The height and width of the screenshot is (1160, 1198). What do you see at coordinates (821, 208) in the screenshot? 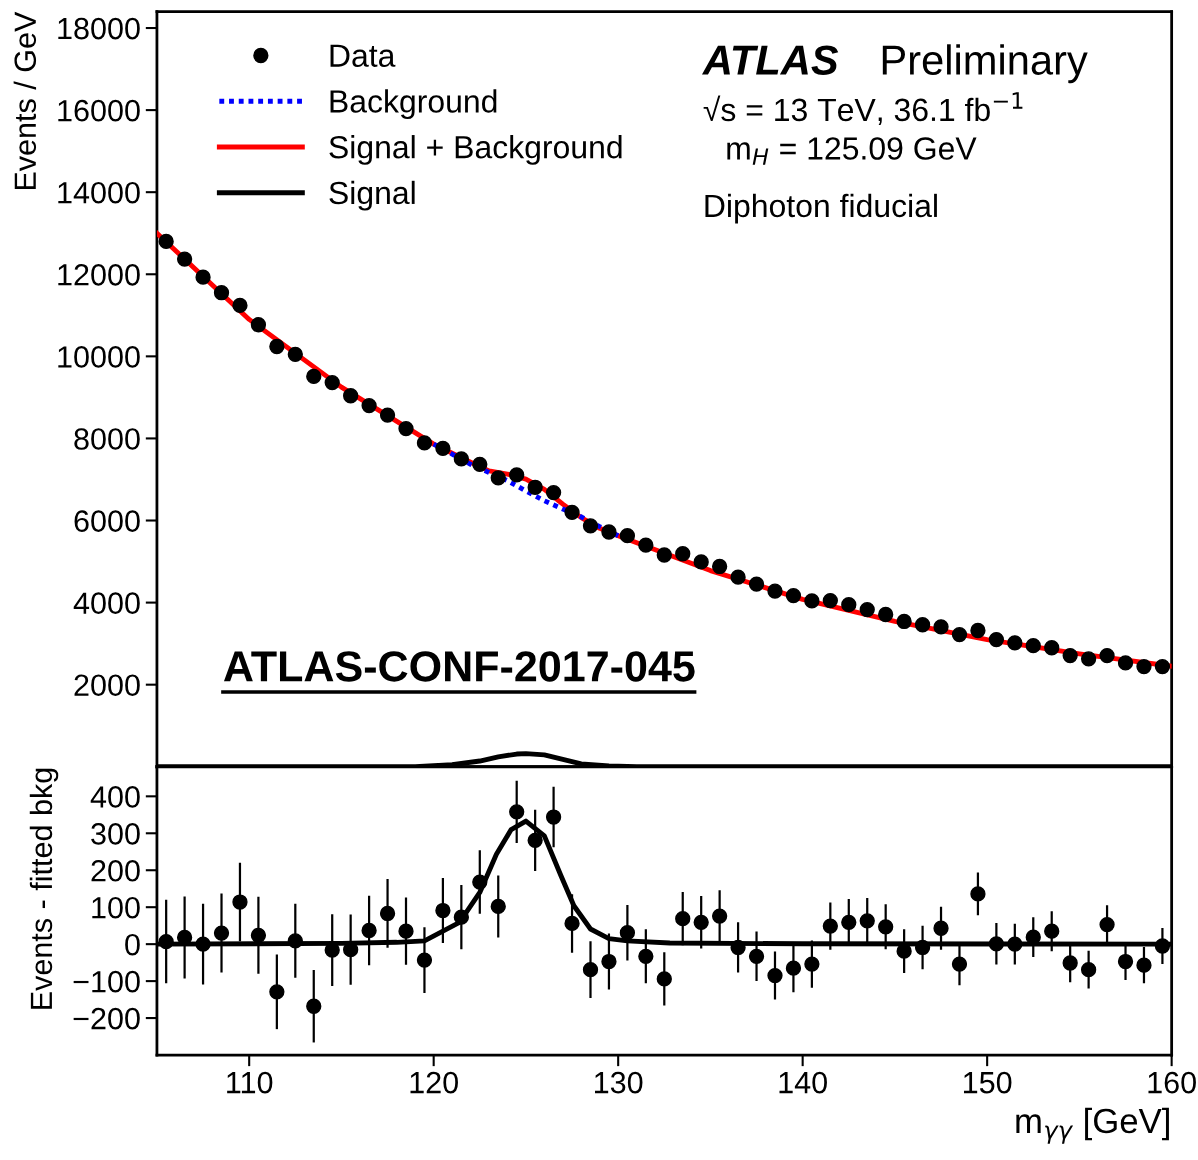
I see `annotation: Diphoton fiducial` at bounding box center [821, 208].